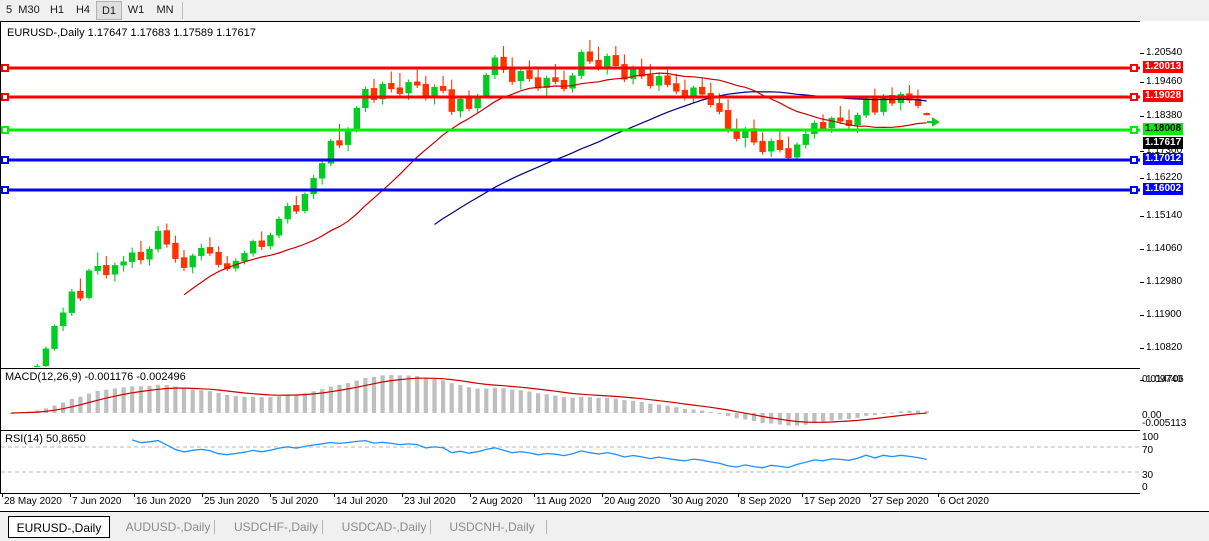 This screenshot has width=1209, height=541. Describe the element at coordinates (45, 439) in the screenshot. I see `rsi-label: RSI(14) 50,8650` at that location.